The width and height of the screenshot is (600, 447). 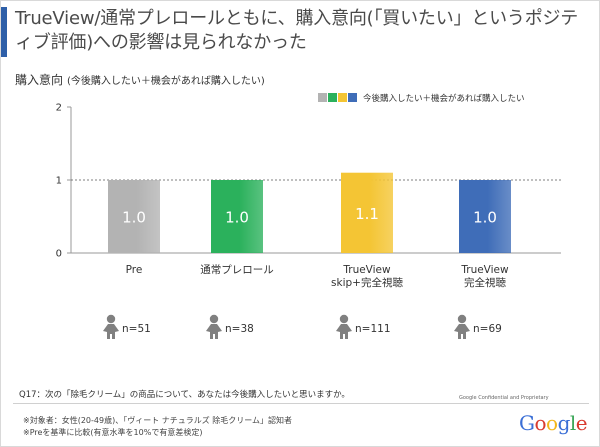 What do you see at coordinates (239, 329) in the screenshot?
I see `sample-size-label: n=38` at bounding box center [239, 329].